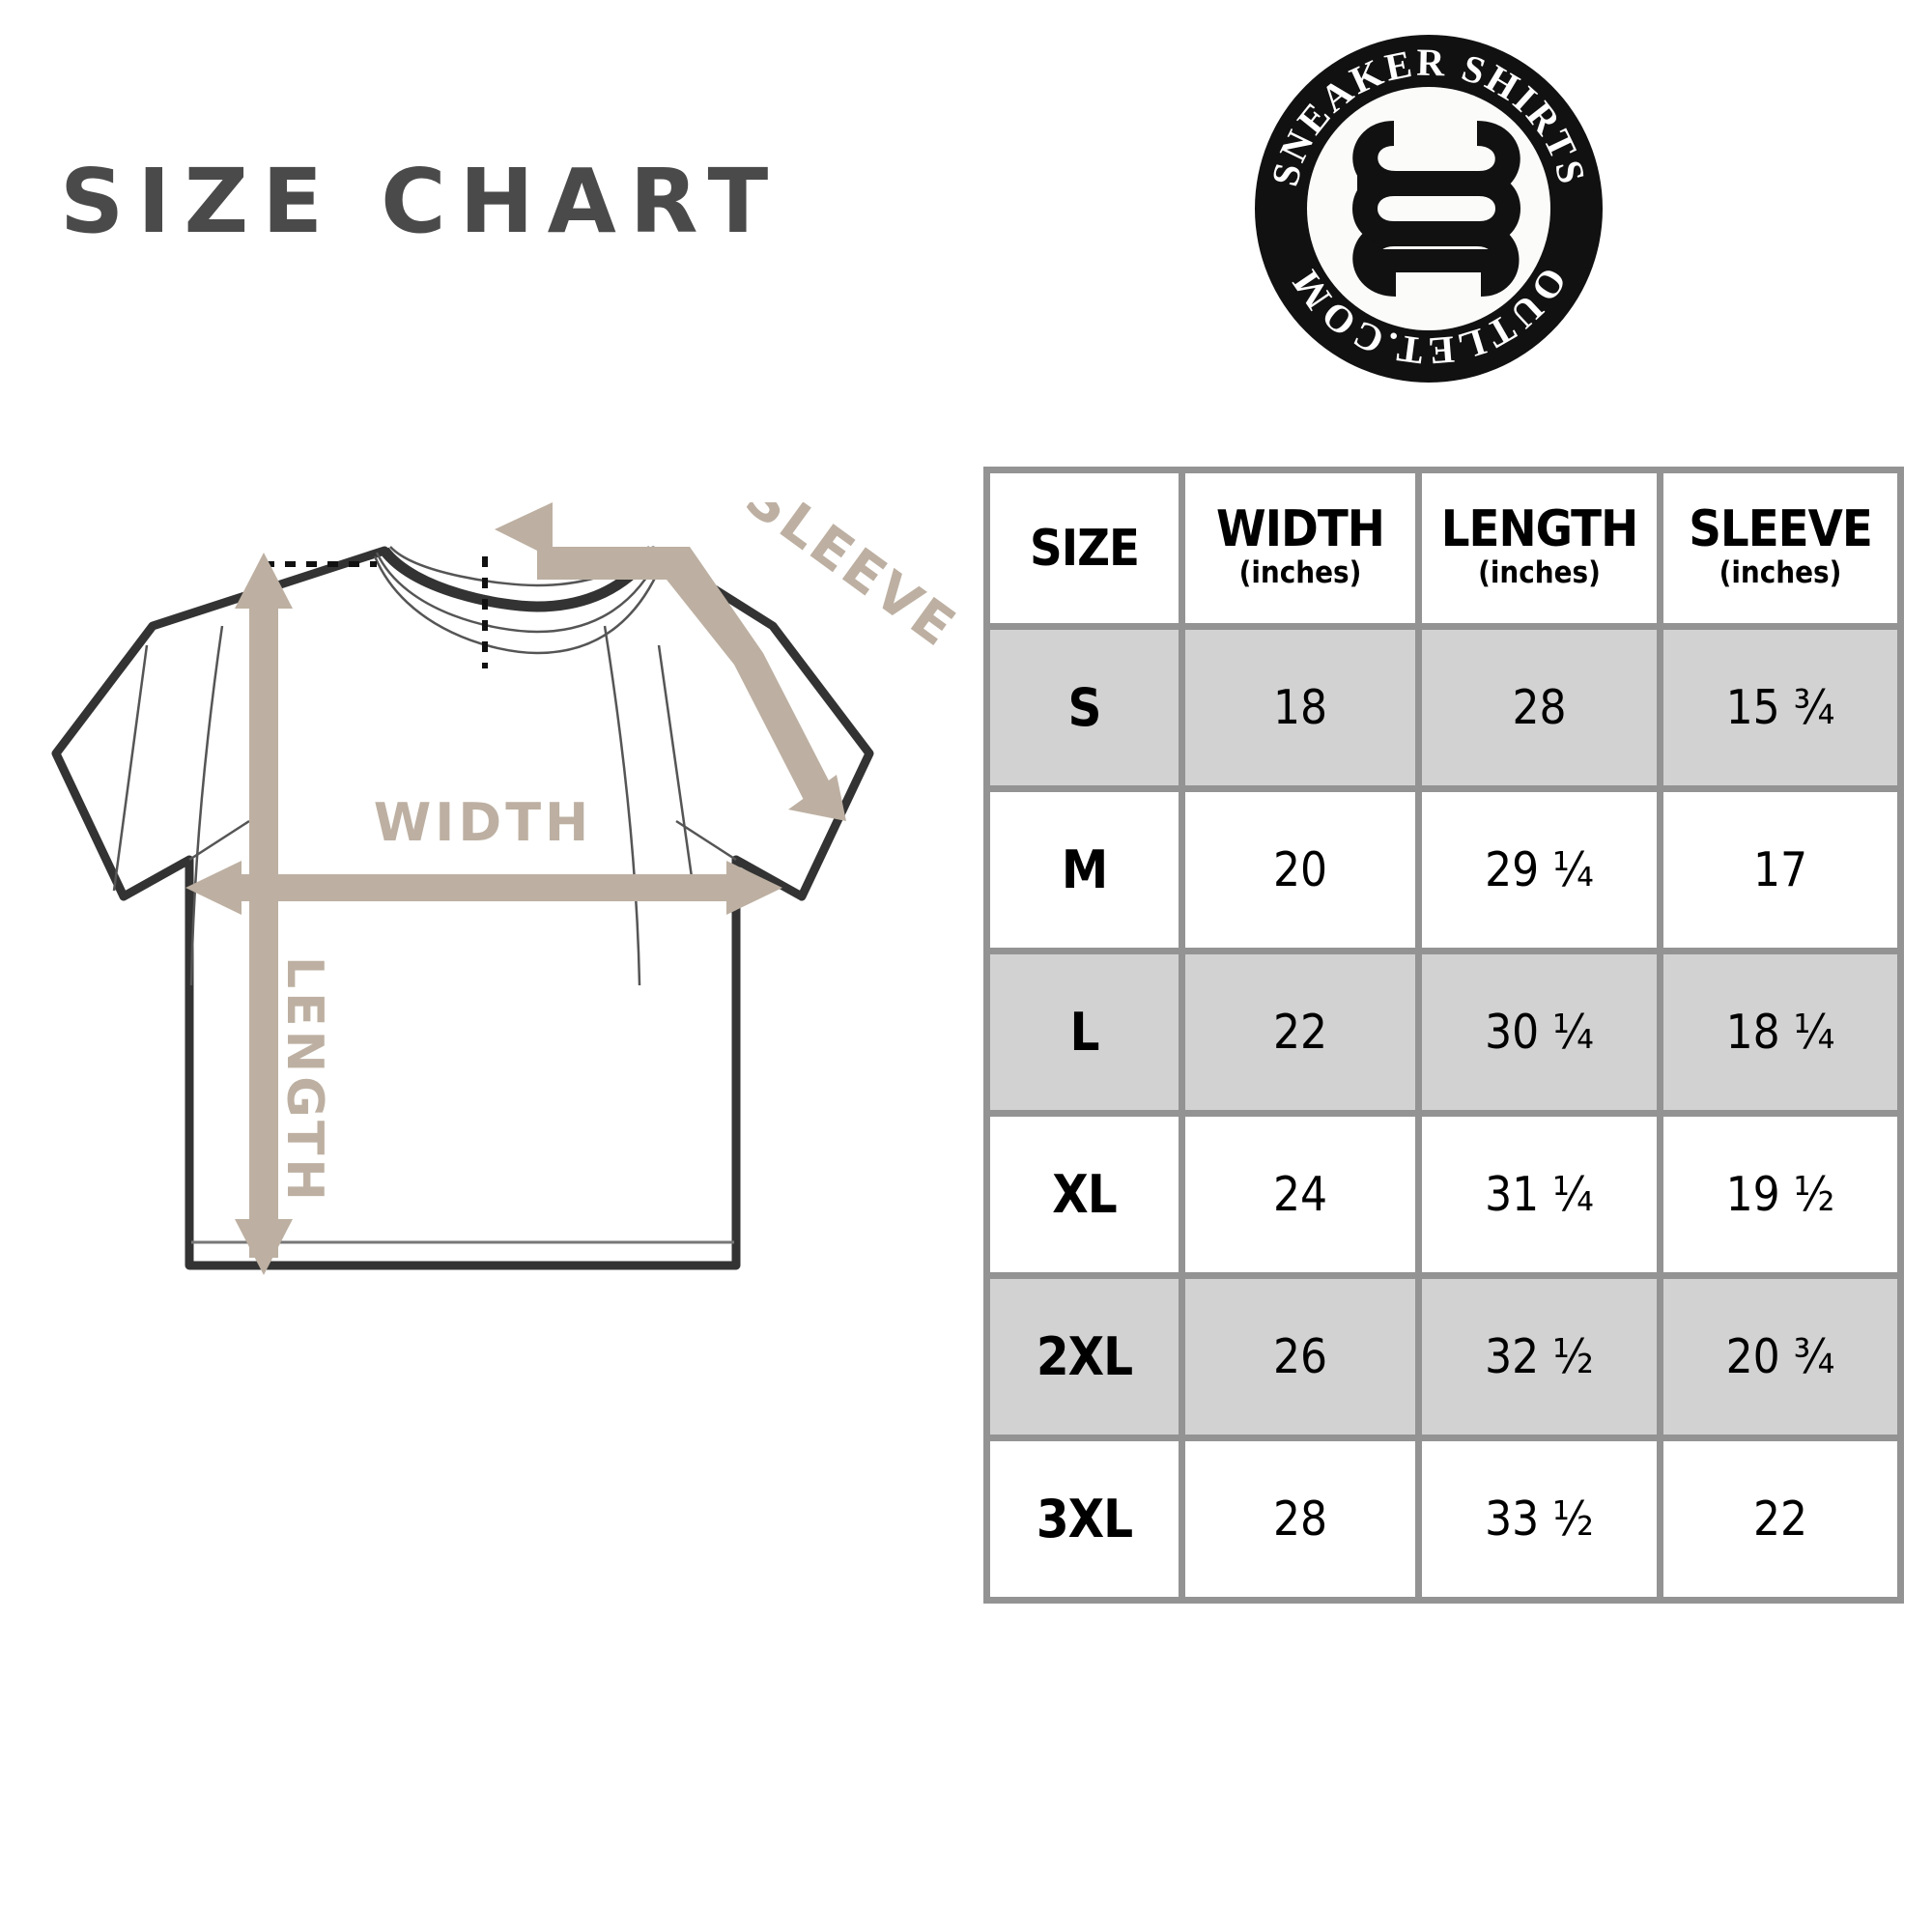  I want to click on cell-sleeve: 15 ¾, so click(1780, 707).